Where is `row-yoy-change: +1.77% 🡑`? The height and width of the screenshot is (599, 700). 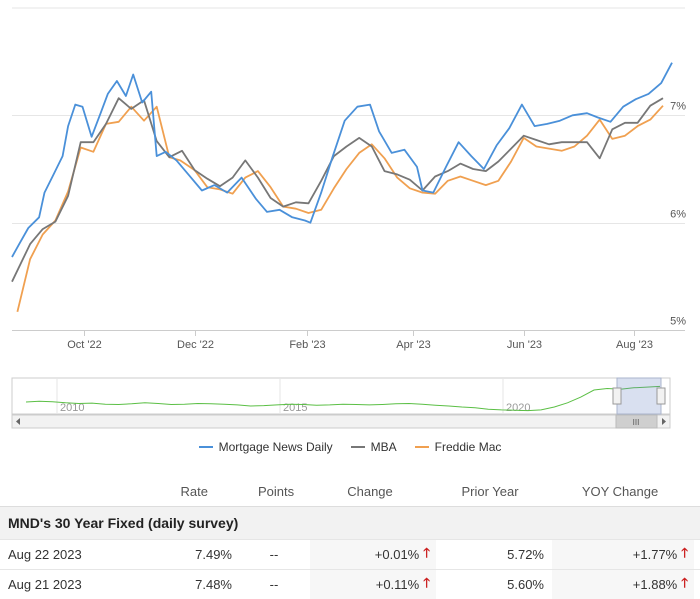
row-yoy-change: +1.77% 🡑 is located at coordinates (623, 554).